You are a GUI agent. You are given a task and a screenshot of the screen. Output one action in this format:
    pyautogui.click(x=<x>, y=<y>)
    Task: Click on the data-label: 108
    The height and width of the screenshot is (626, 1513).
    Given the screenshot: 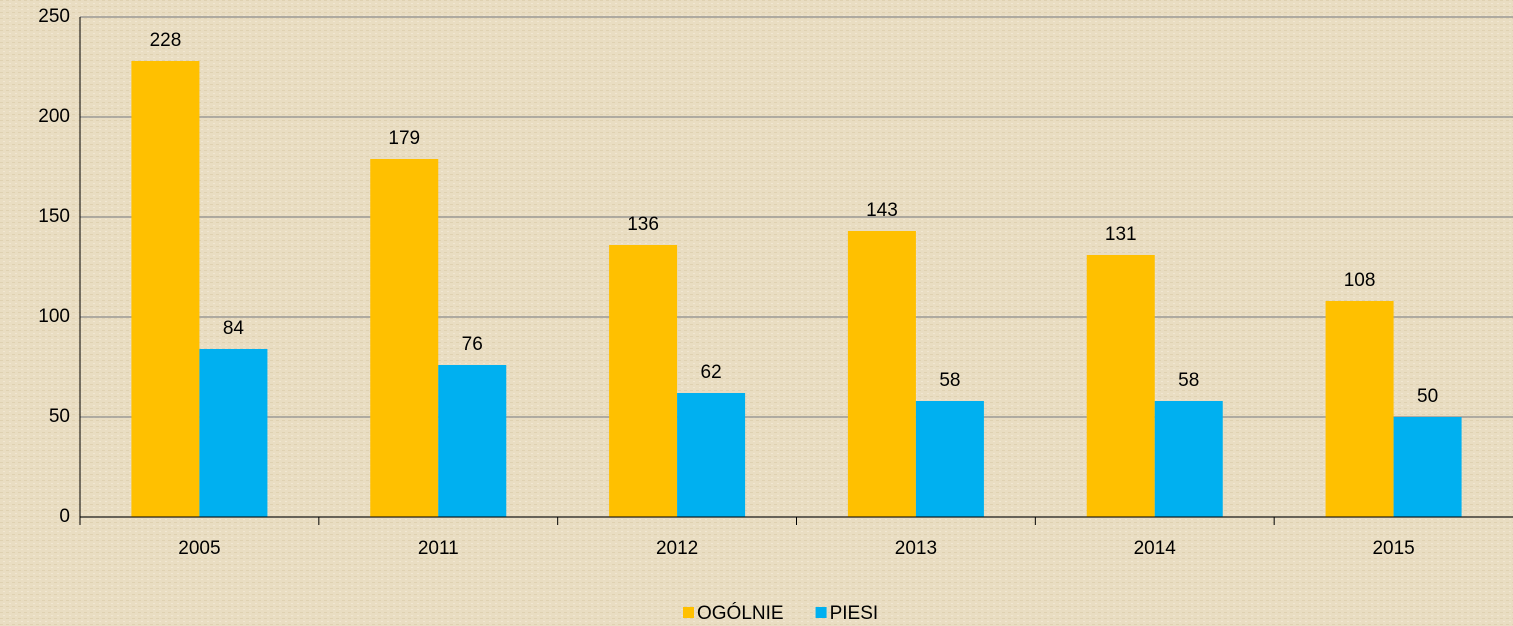 What is the action you would take?
    pyautogui.click(x=1360, y=280)
    